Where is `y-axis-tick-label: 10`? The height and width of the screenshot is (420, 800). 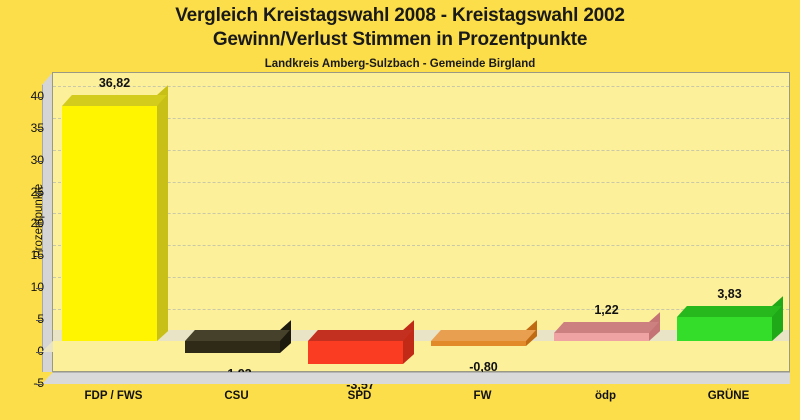
y-axis-tick-label: 10 is located at coordinates (37, 287).